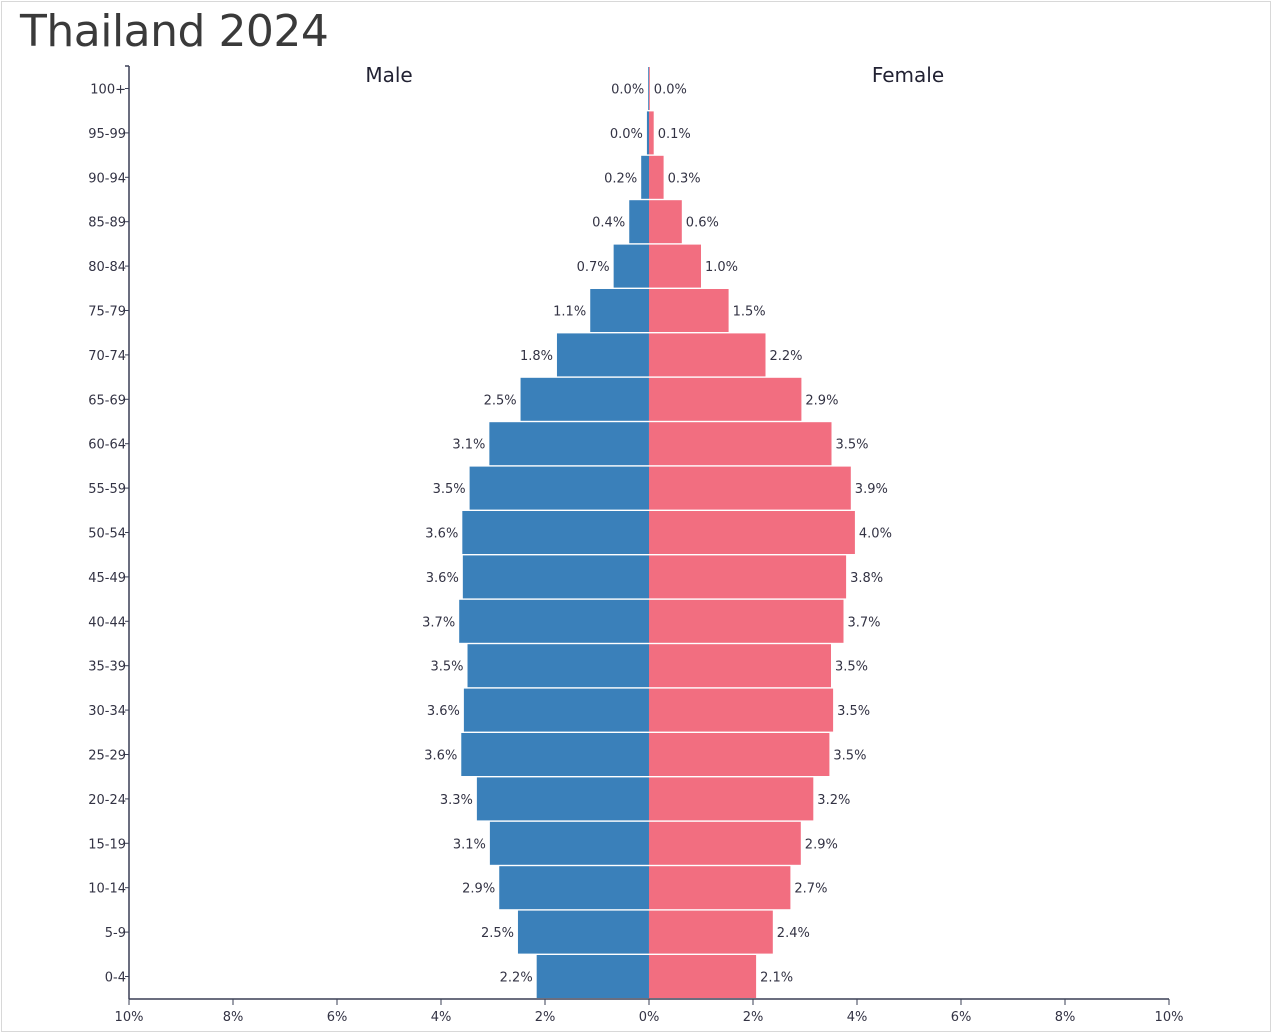 The width and height of the screenshot is (1274, 1035). I want to click on data-label-male-age-50-54: 3.6%, so click(441, 534).